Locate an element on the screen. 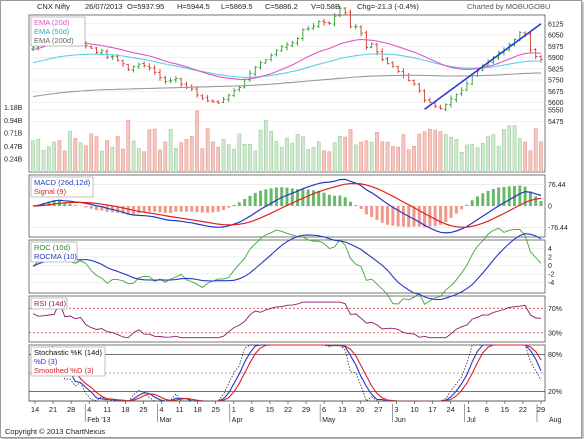 The width and height of the screenshot is (584, 439). roc-tick-label: -2 is located at coordinates (551, 274).